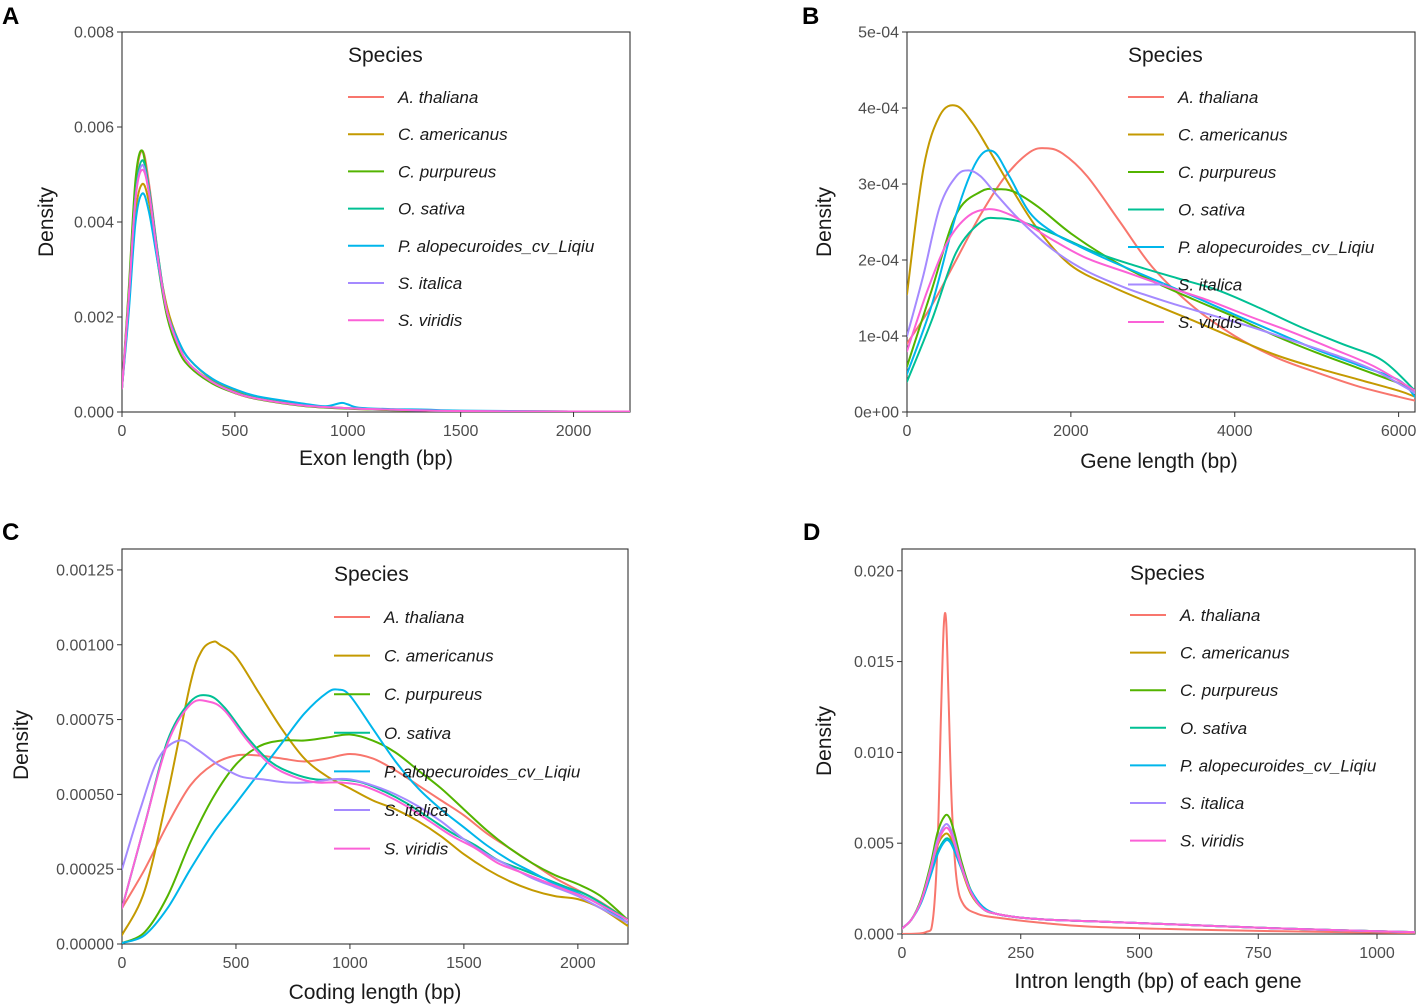 This screenshot has height=1005, width=1416. I want to click on legend-title-a: Species, so click(385, 55).